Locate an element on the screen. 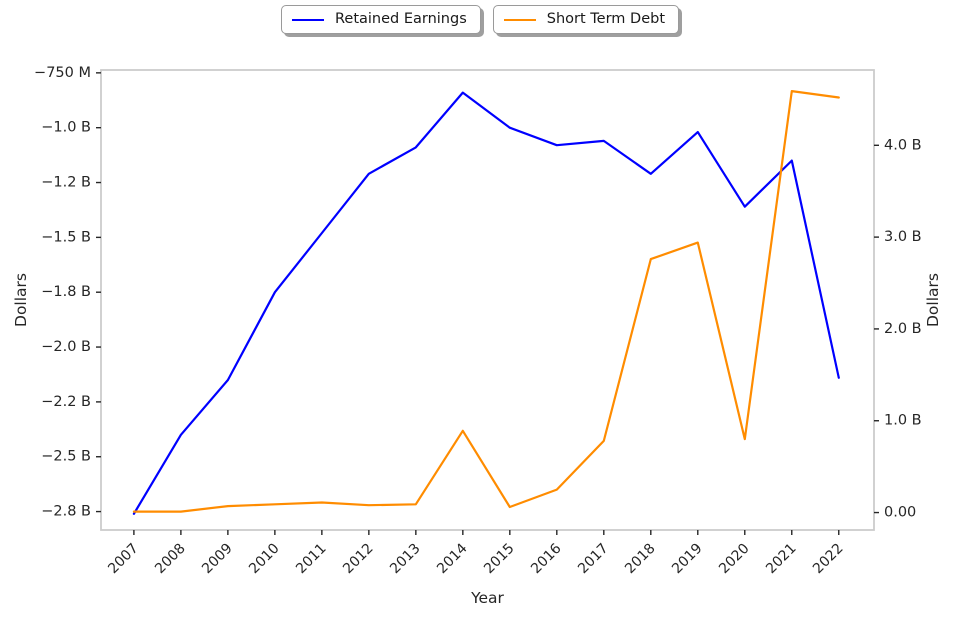  x-tick-label: 2016 is located at coordinates (546, 558).